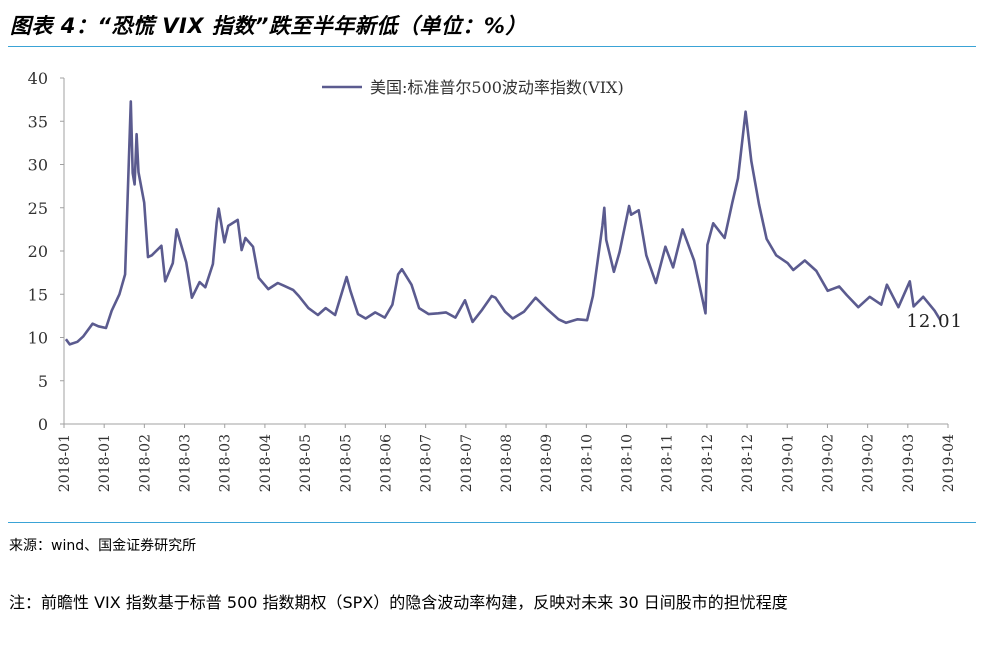  What do you see at coordinates (38, 251) in the screenshot?
I see `y-tick-label: 20` at bounding box center [38, 251].